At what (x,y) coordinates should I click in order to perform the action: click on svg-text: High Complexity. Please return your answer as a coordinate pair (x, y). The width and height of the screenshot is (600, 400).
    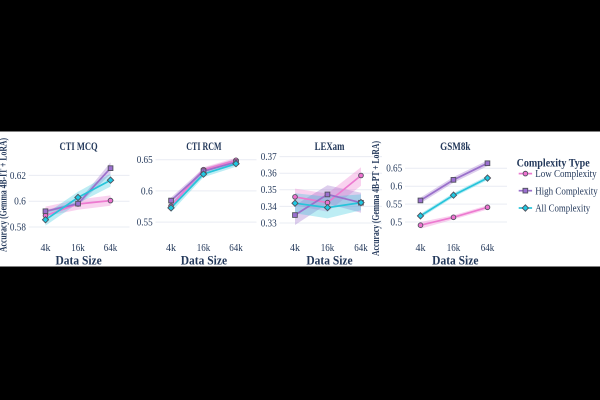
    Looking at the image, I should click on (566, 191).